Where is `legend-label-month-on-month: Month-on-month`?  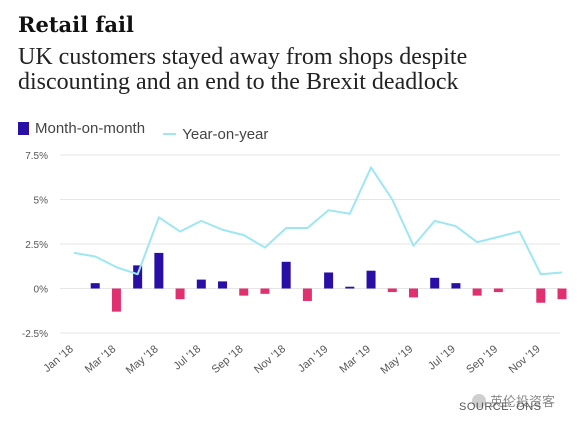 legend-label-month-on-month: Month-on-month is located at coordinates (90, 128).